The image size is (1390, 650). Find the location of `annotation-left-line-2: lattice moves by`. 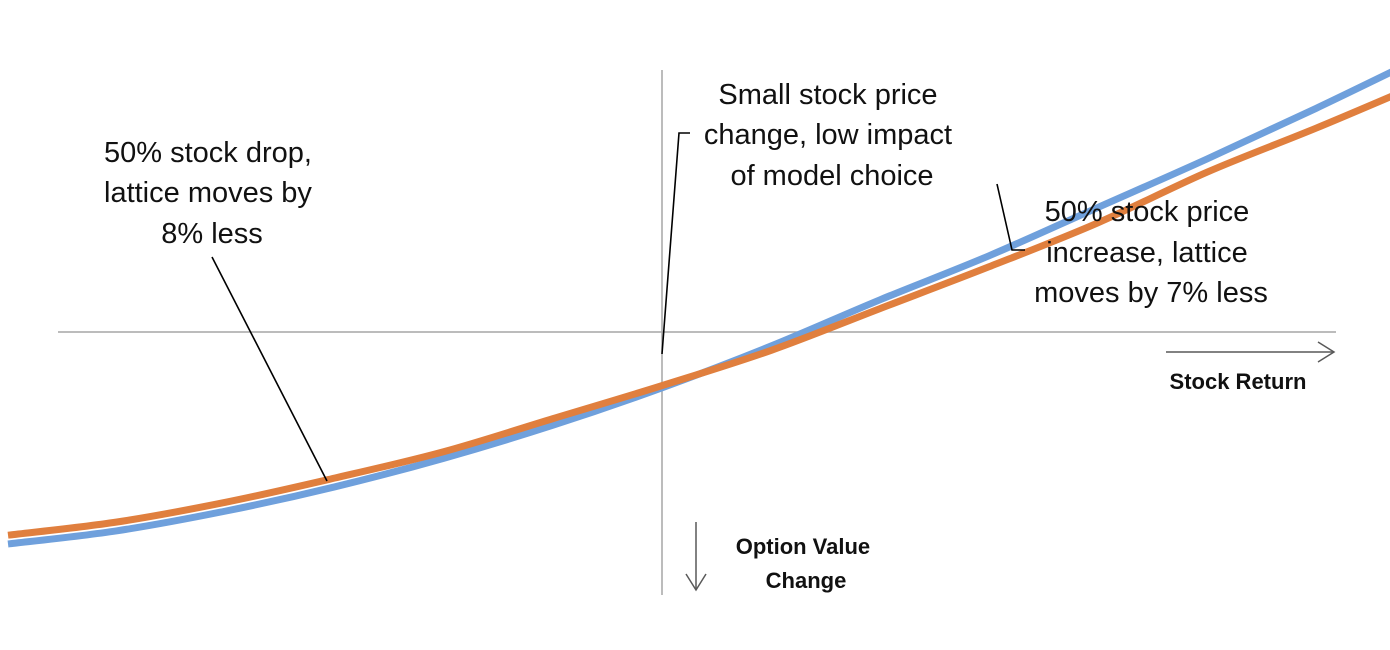

annotation-left-line-2: lattice moves by is located at coordinates (208, 193).